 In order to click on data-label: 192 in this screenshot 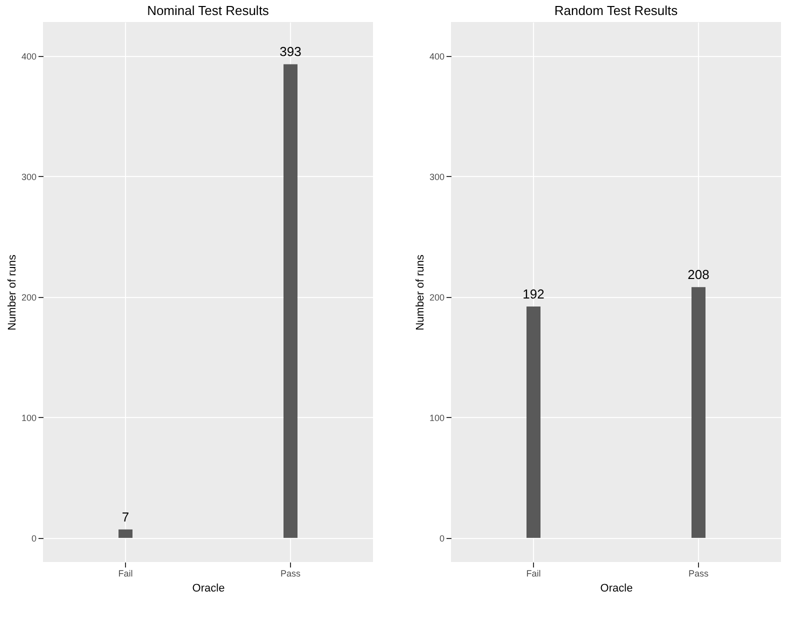, I will do `click(533, 294)`.